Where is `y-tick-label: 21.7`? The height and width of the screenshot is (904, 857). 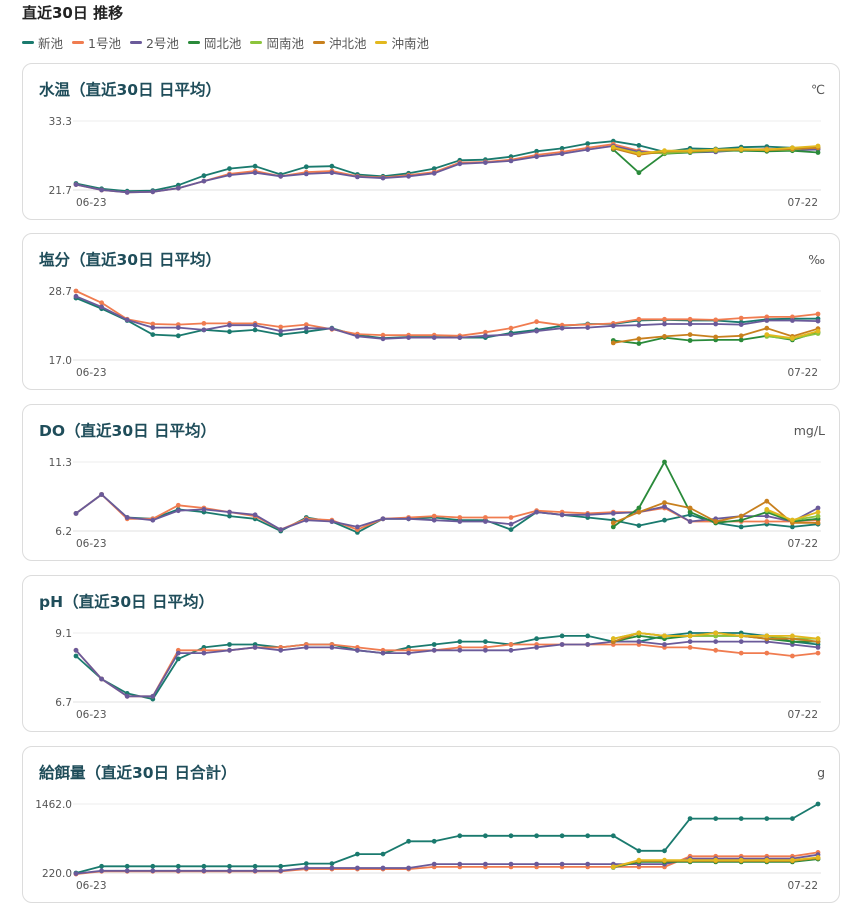
y-tick-label: 21.7 is located at coordinates (60, 191).